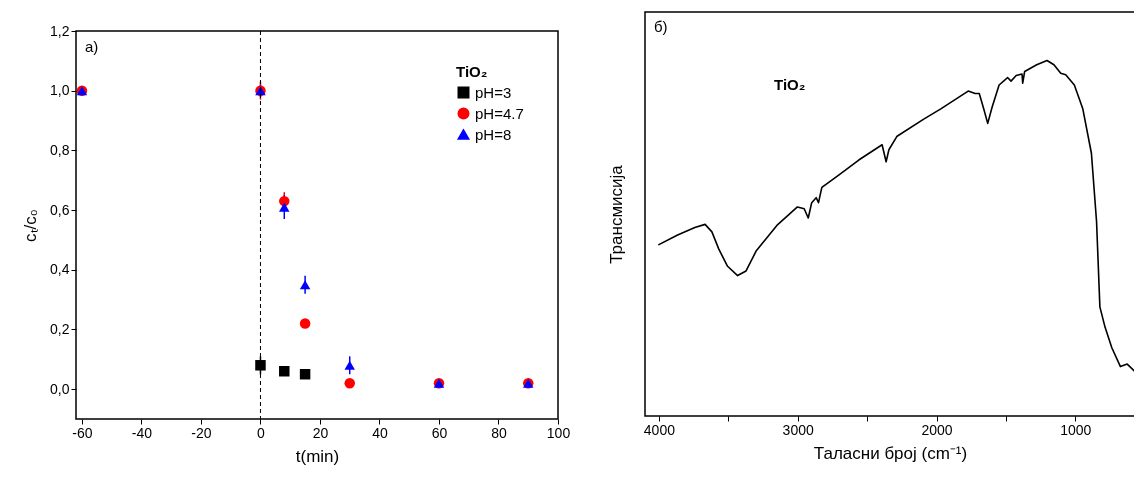 This screenshot has width=1134, height=489. I want to click on x-tick-label: 40, so click(380, 432).